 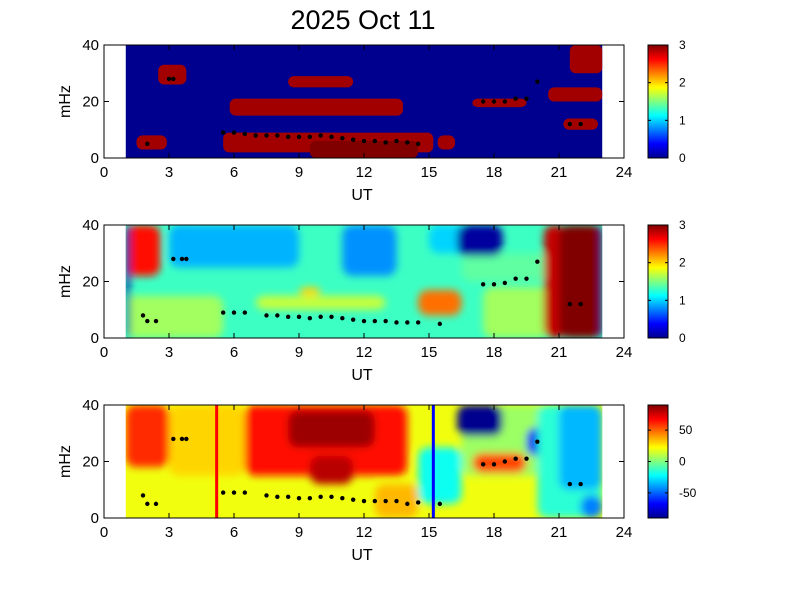 What do you see at coordinates (364, 461) in the screenshot?
I see `heatmap` at bounding box center [364, 461].